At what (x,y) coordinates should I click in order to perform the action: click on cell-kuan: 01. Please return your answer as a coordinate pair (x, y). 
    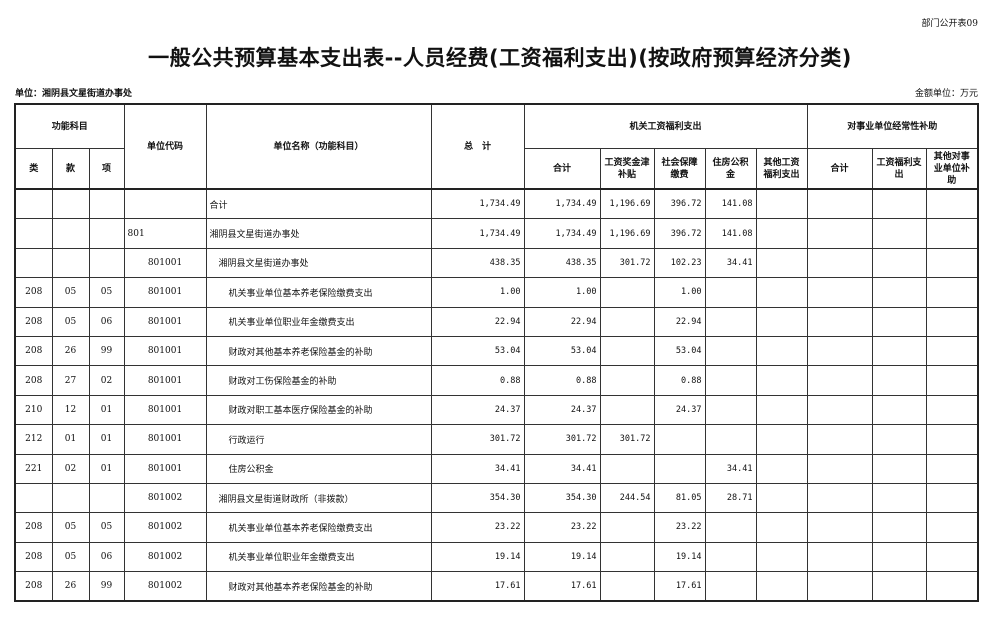
    Looking at the image, I should click on (70, 439).